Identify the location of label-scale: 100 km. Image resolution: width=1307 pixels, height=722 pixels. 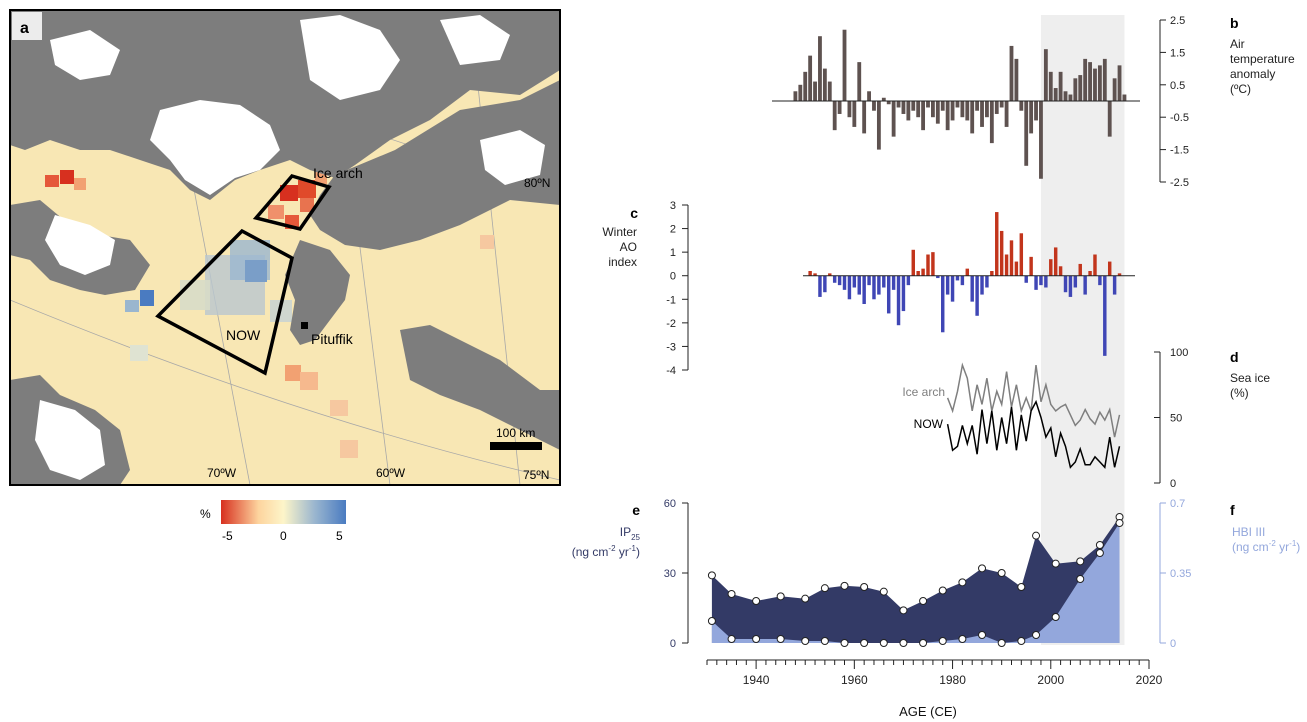
(515, 433).